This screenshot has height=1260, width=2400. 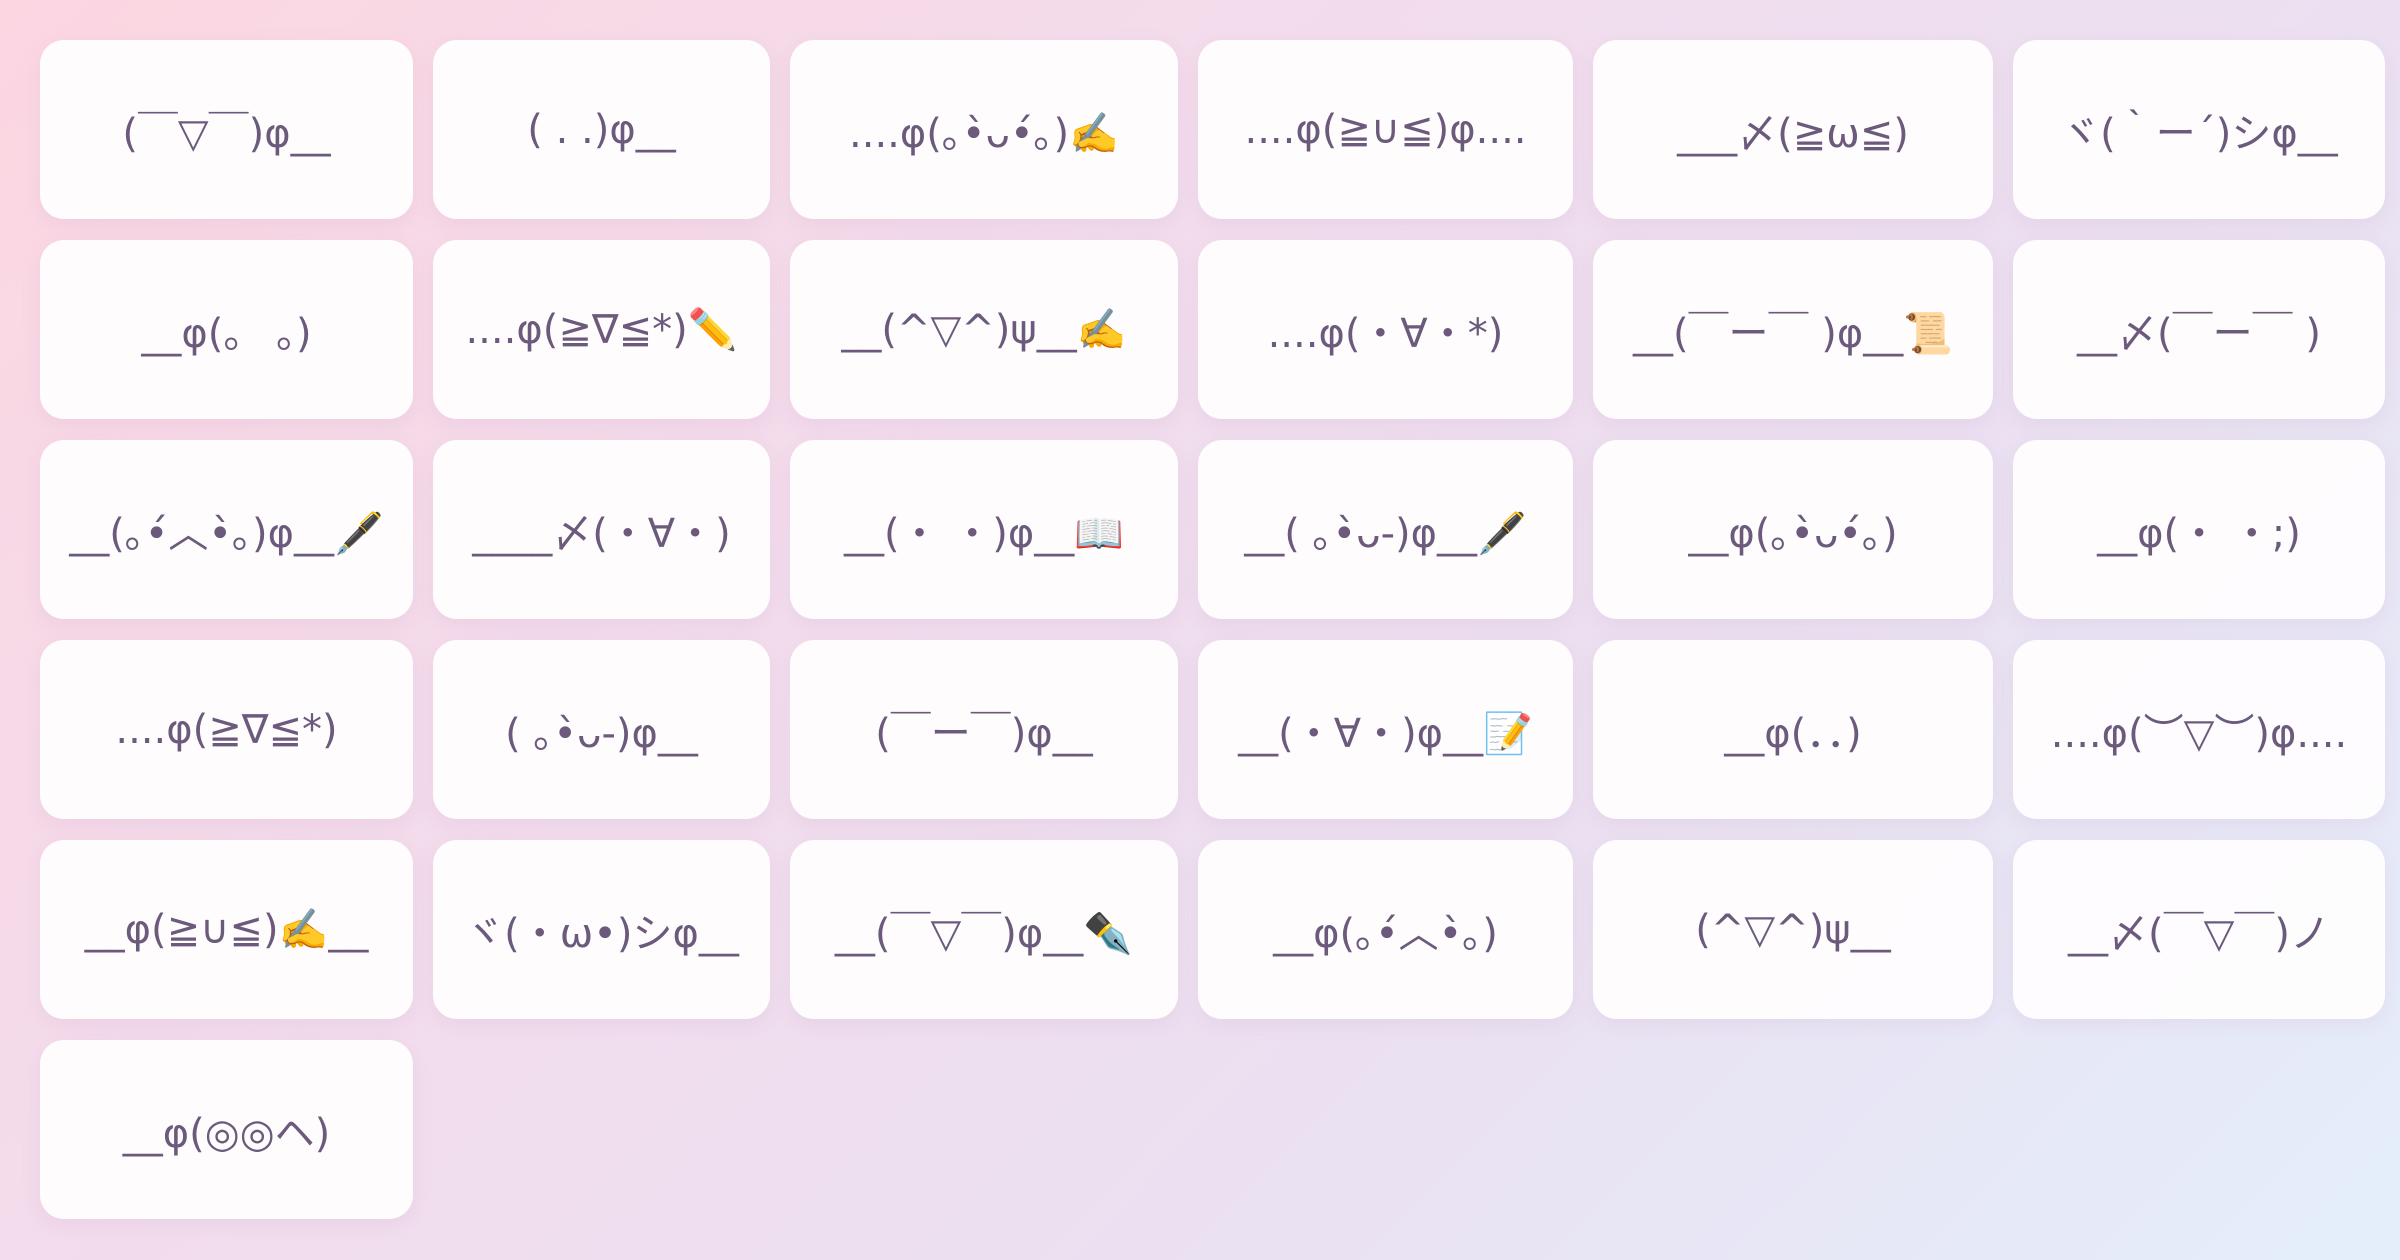 I want to click on kaomoji-card: __φ(≧∪≦)✍️__, so click(x=226, y=929).